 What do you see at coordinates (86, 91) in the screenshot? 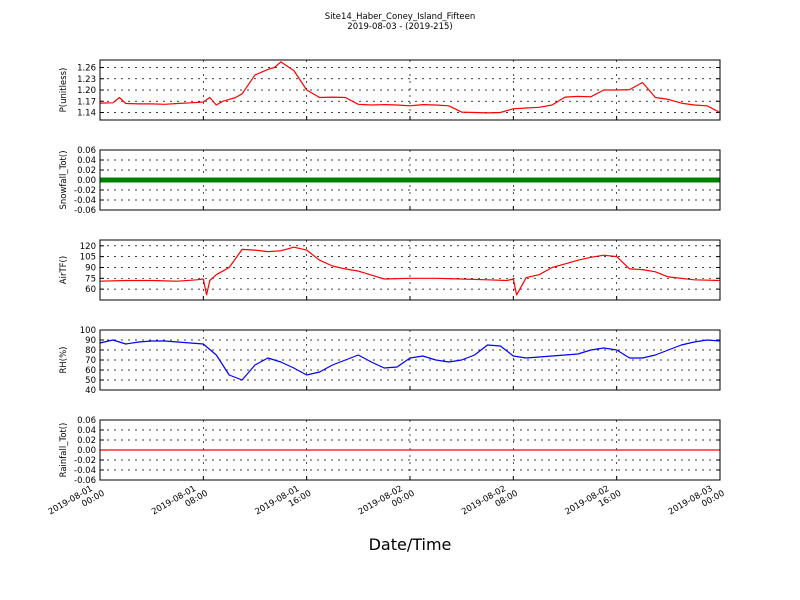
I see `y-tick-label: 1.20` at bounding box center [86, 91].